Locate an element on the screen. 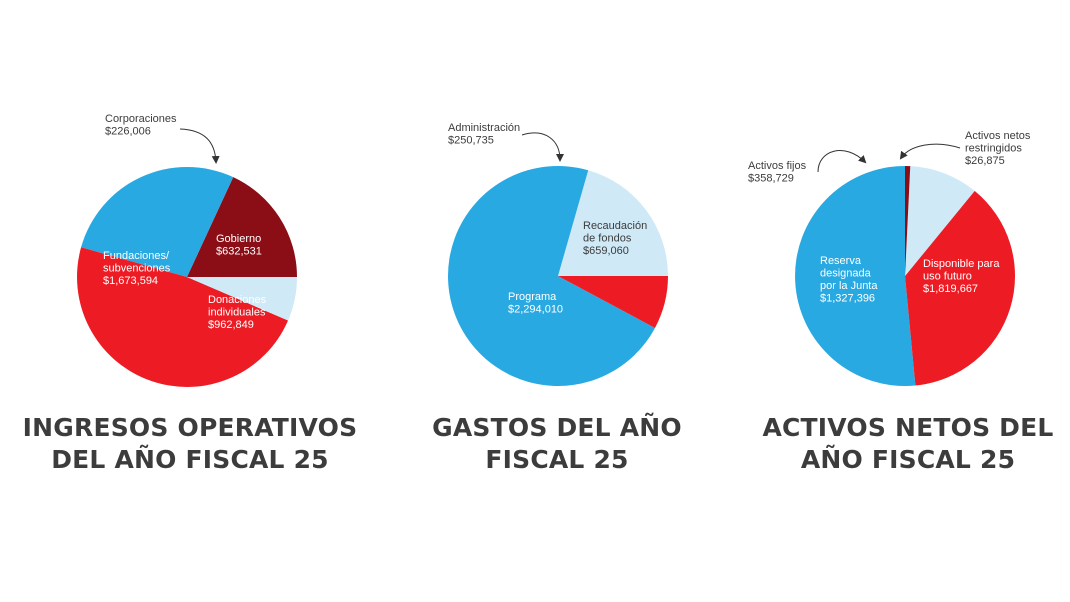  slice-label-line: uso futuro is located at coordinates (947, 277).